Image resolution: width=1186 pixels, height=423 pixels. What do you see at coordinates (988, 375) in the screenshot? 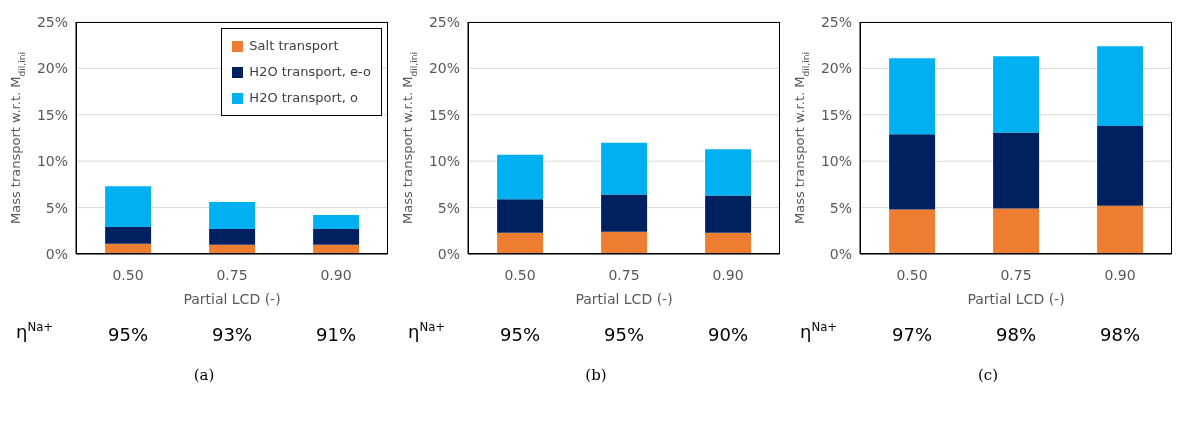
I see `text: (c)` at bounding box center [988, 375].